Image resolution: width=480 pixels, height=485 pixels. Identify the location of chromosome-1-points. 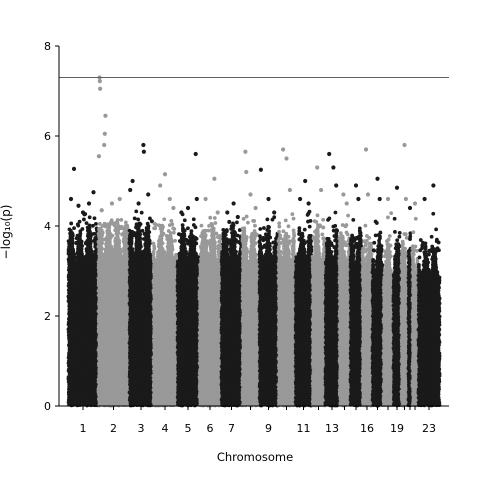
(83, 287).